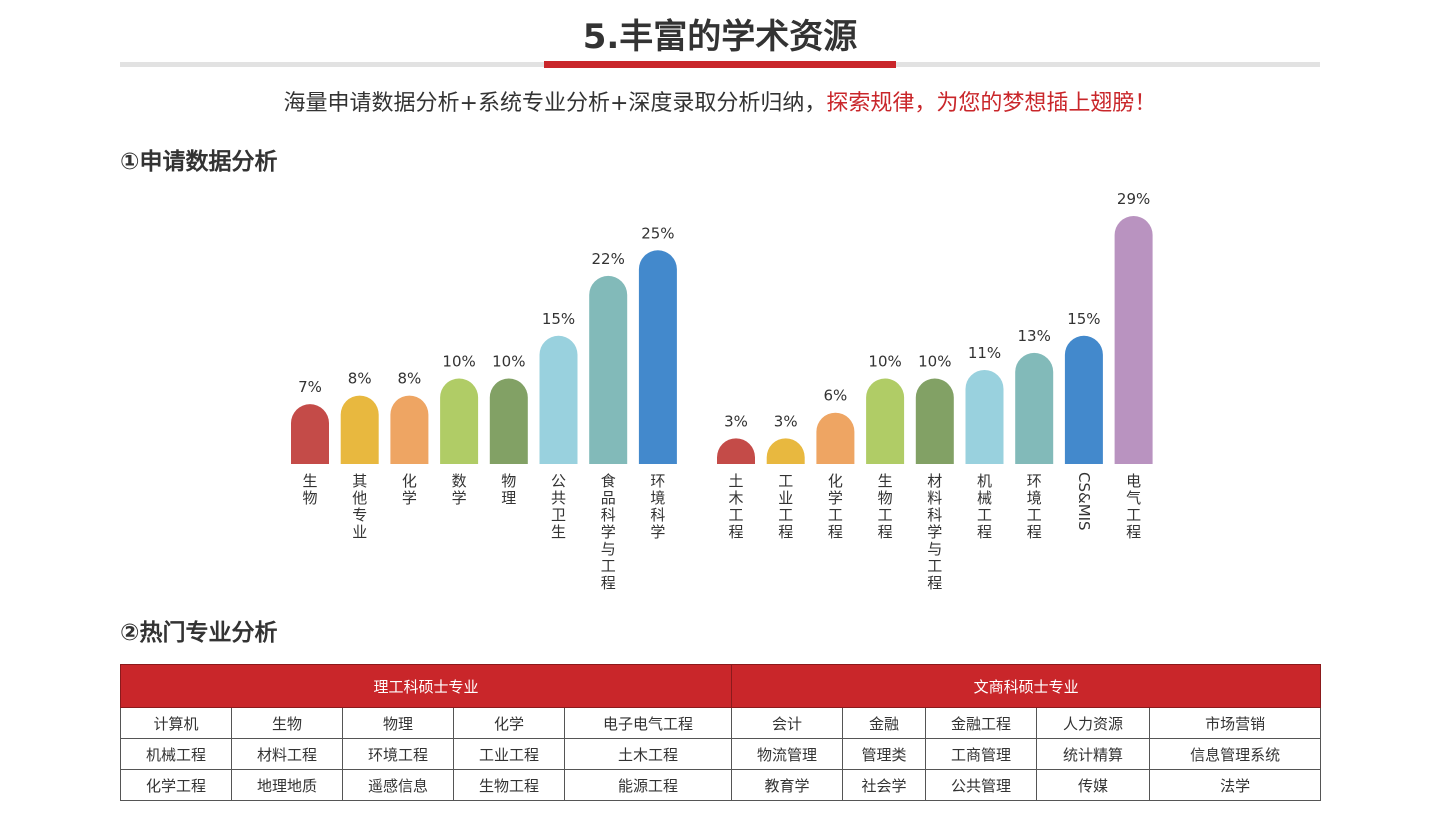 This screenshot has width=1440, height=829. I want to click on table-header-row: 理工科硕士专业 文商科硕士专业, so click(720, 686).